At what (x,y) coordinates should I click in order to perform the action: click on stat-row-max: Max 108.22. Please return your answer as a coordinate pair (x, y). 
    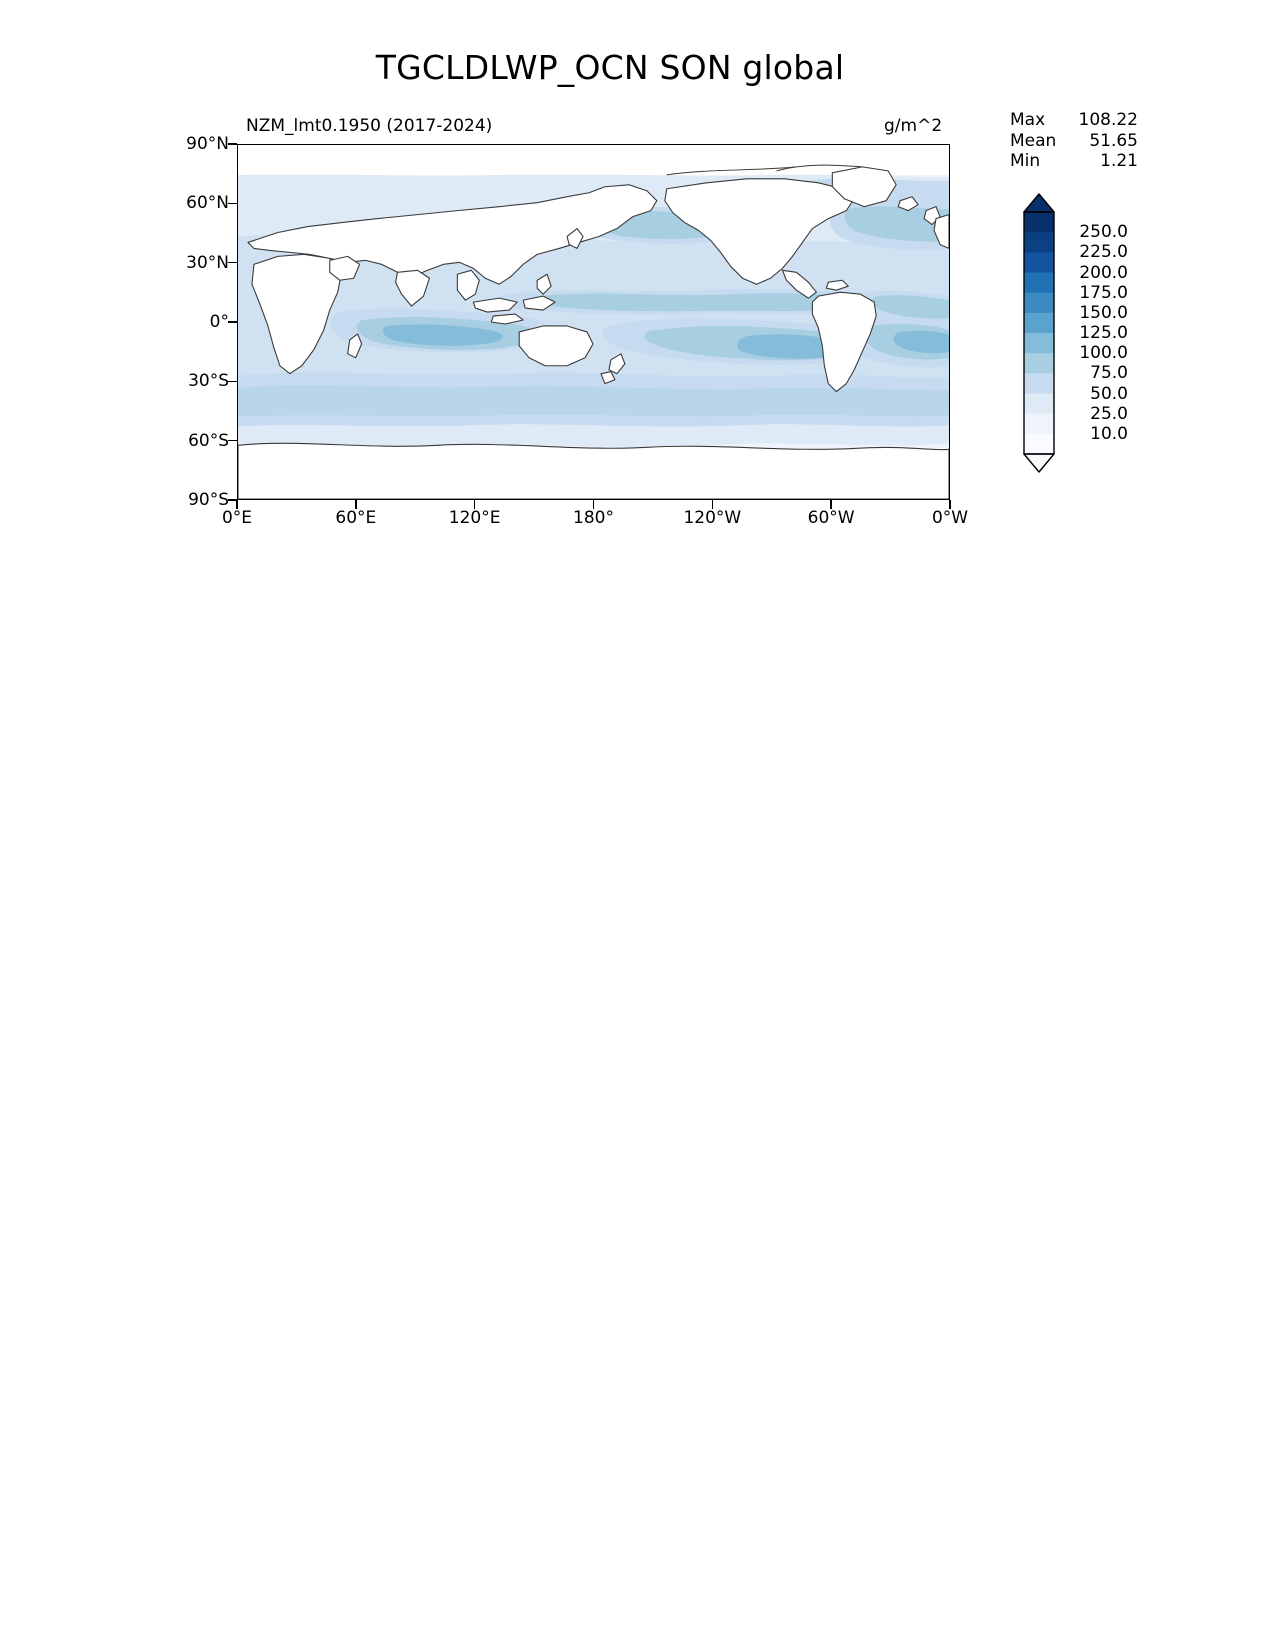
    Looking at the image, I should click on (1074, 120).